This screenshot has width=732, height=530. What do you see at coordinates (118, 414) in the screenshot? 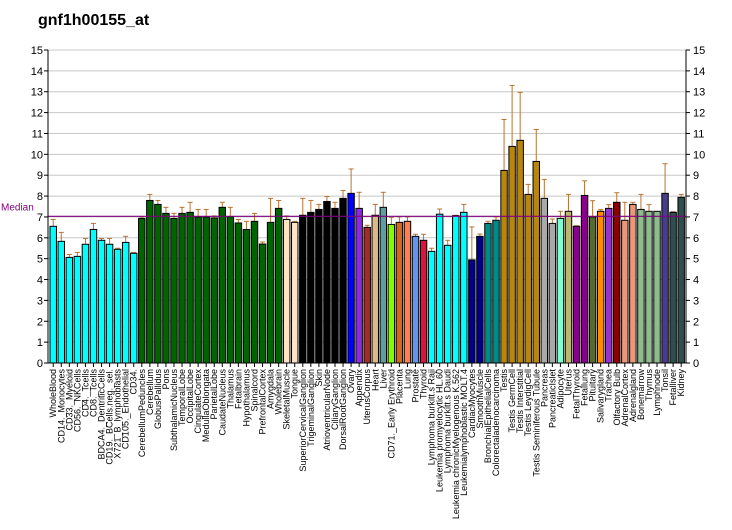
I see `x-tick-label: X721_B_lymphoblasts` at bounding box center [118, 414].